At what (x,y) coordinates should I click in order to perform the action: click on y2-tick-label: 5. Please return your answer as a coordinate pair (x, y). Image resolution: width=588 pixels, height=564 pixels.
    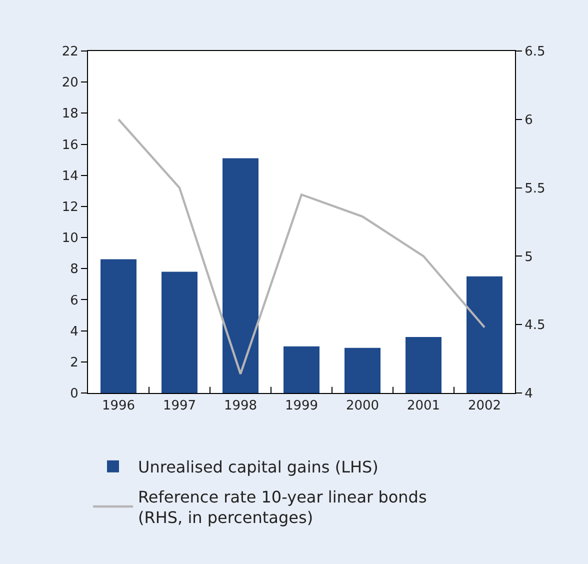
    Looking at the image, I should click on (528, 257).